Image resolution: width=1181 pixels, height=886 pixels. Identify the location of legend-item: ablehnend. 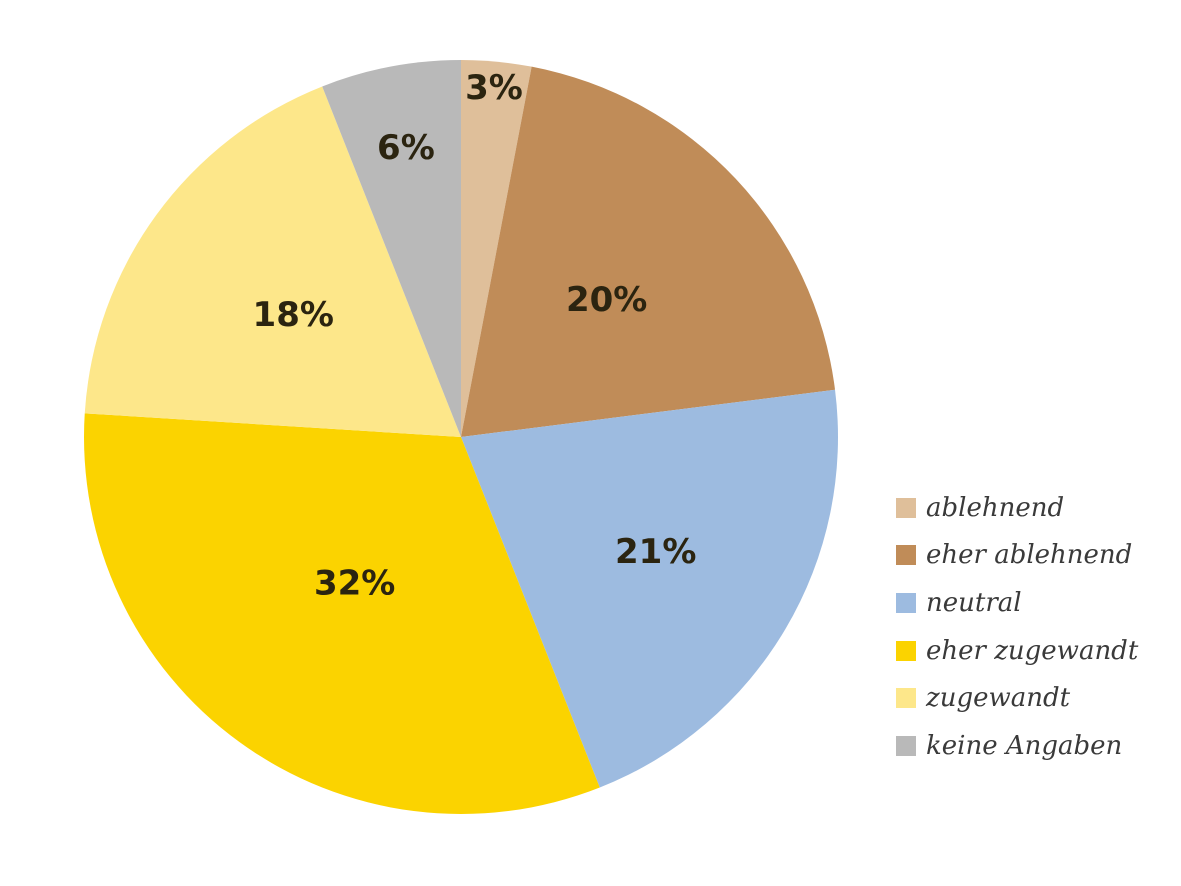
(1036, 508).